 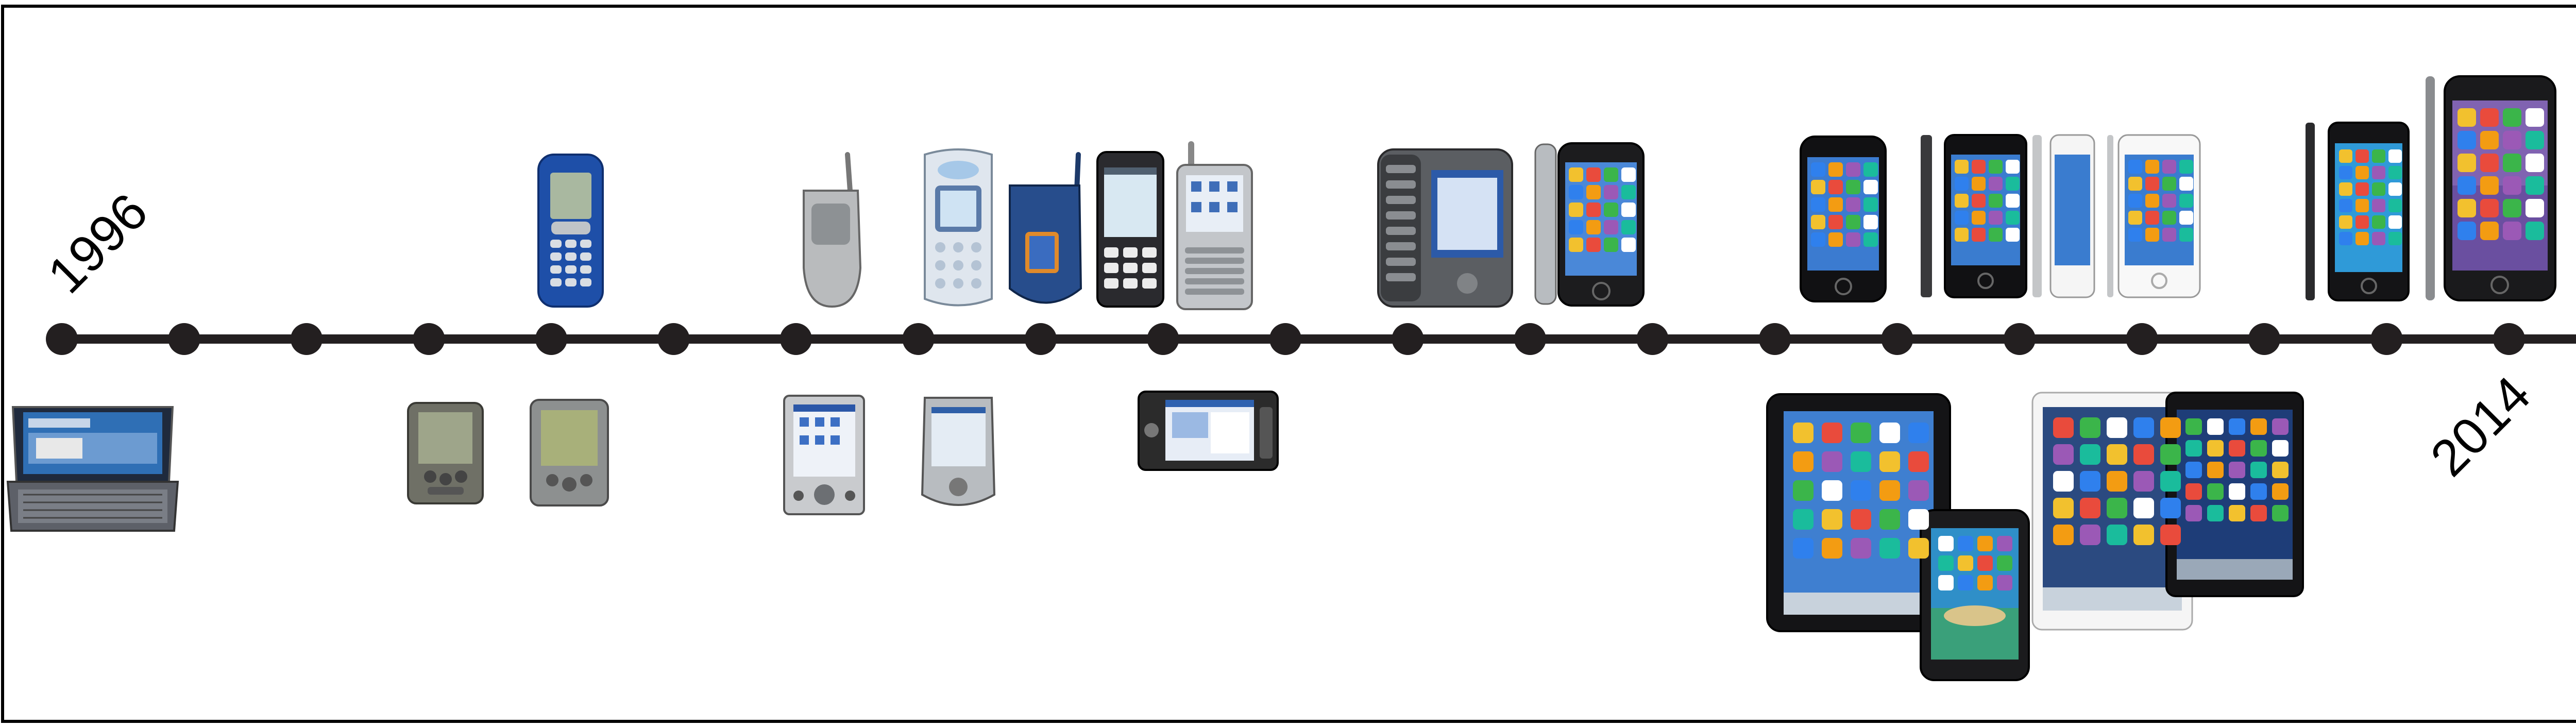 What do you see at coordinates (1208, 431) in the screenshot?
I see `nokia-internet-tablet-icon` at bounding box center [1208, 431].